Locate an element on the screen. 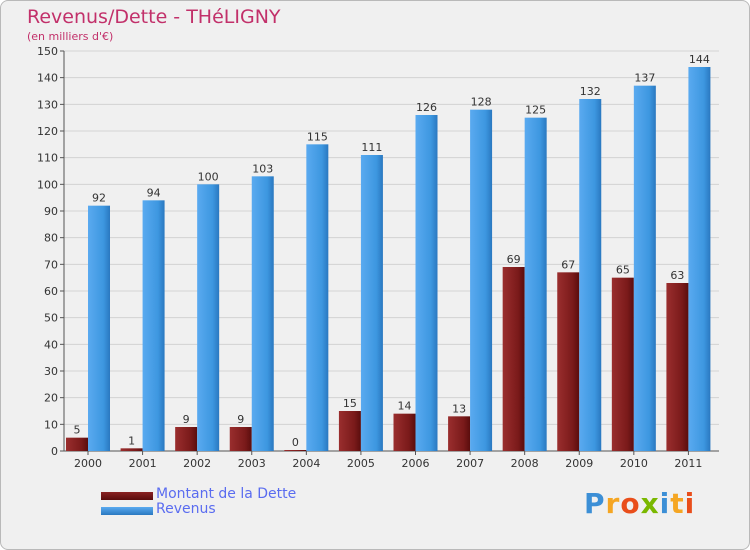 Image resolution: width=750 pixels, height=550 pixels. y-tick-label: 100 is located at coordinates (47, 184).